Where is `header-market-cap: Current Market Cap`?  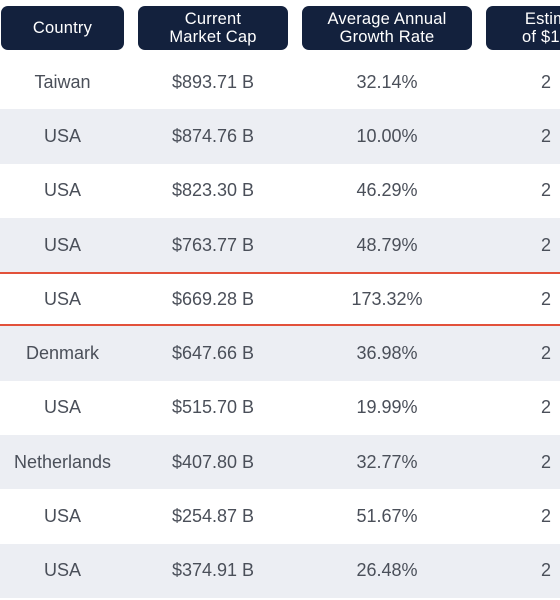
header-market-cap: Current Market Cap is located at coordinates (213, 28).